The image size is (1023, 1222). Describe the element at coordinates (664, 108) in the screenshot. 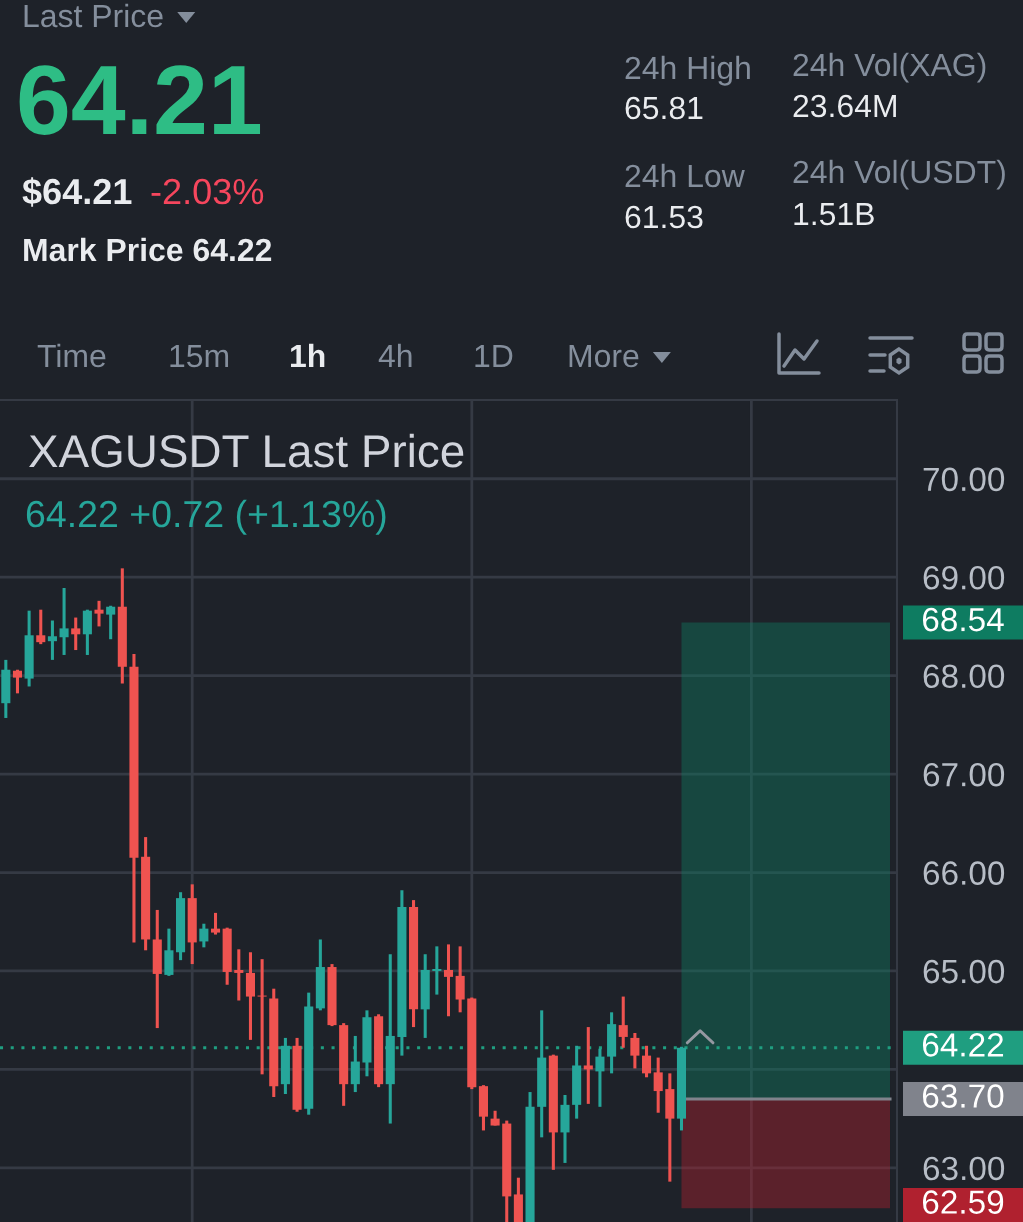

I see `text: 65.81` at that location.